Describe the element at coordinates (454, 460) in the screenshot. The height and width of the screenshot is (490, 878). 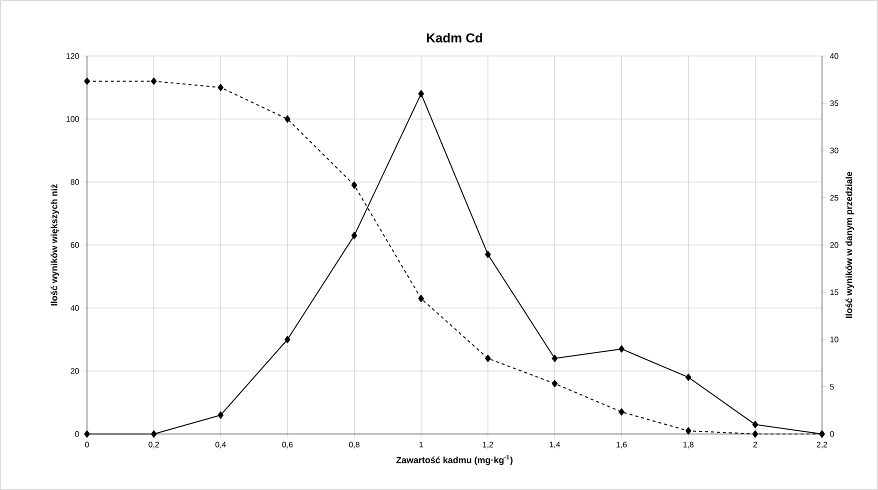
I see `x-axis-title: Zawartość kadmu (mg·kg$^{-1}$)` at that location.